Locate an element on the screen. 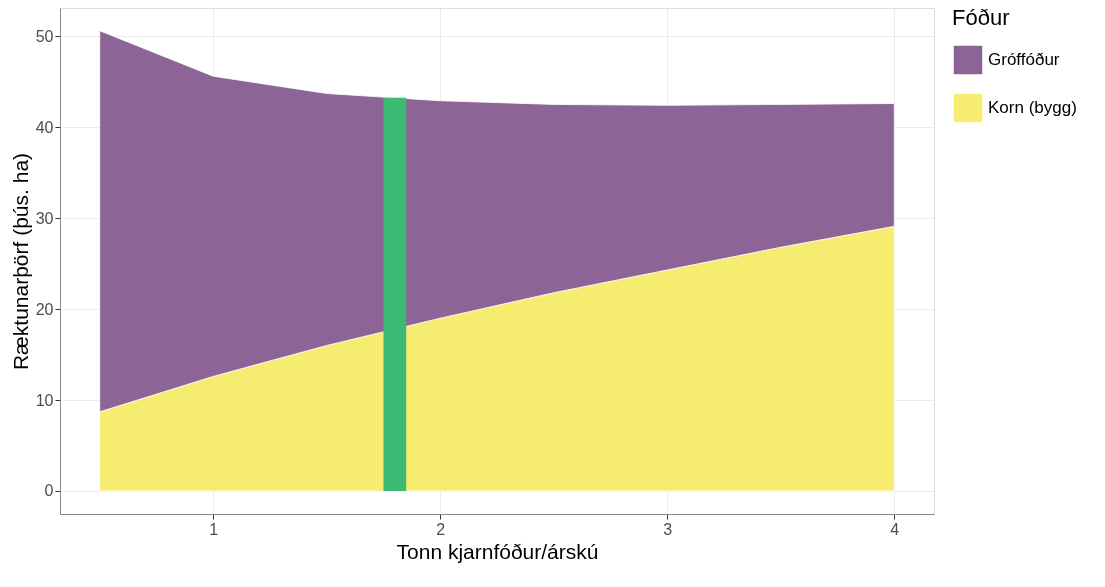 The image size is (1105, 587). x-axis-title: Tonn kjarnfóður/árskú is located at coordinates (497, 551).